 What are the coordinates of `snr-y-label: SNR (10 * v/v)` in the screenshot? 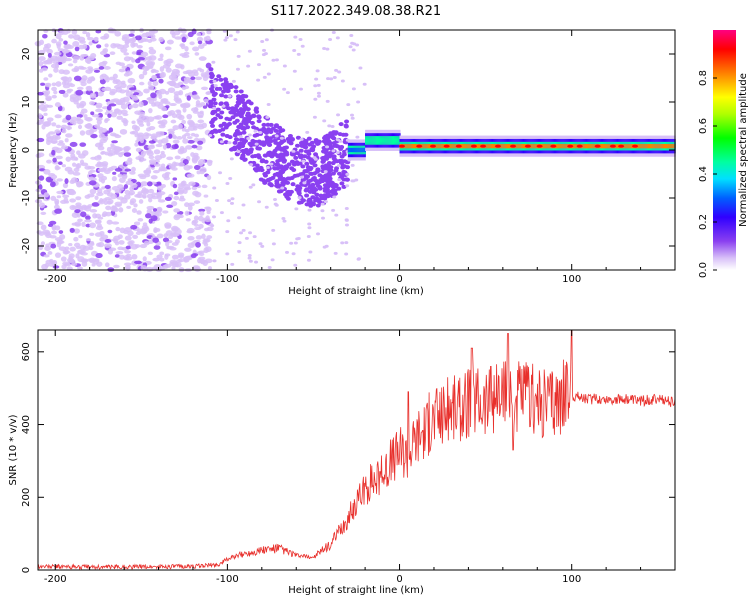 It's located at (13, 449).